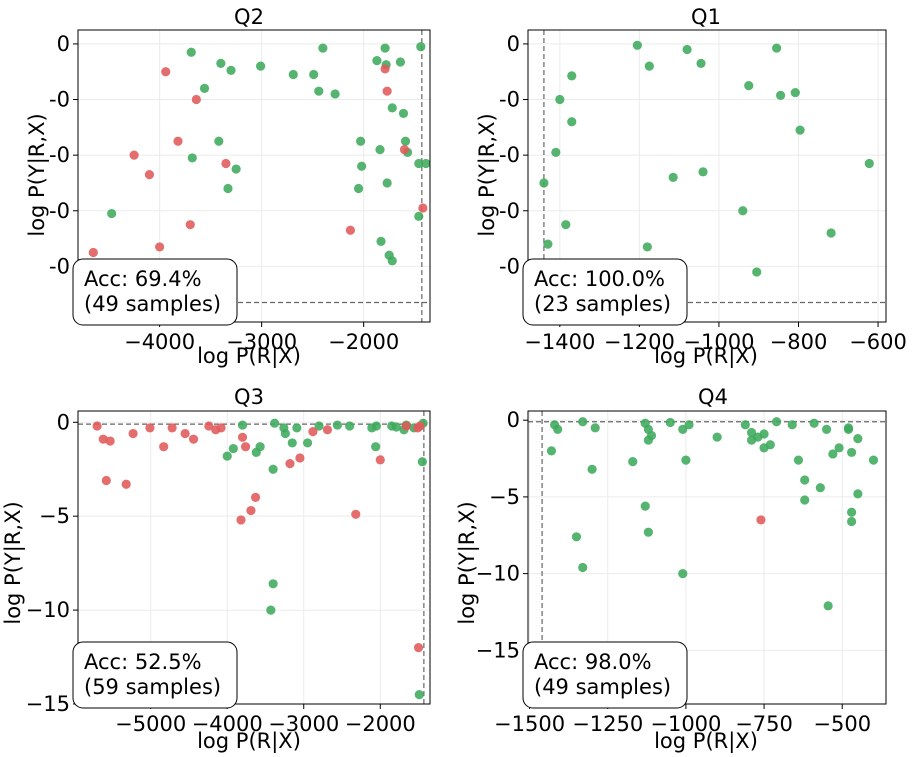 The width and height of the screenshot is (913, 757). Describe the element at coordinates (607, 724) in the screenshot. I see `x-tick-label: −1250` at that location.